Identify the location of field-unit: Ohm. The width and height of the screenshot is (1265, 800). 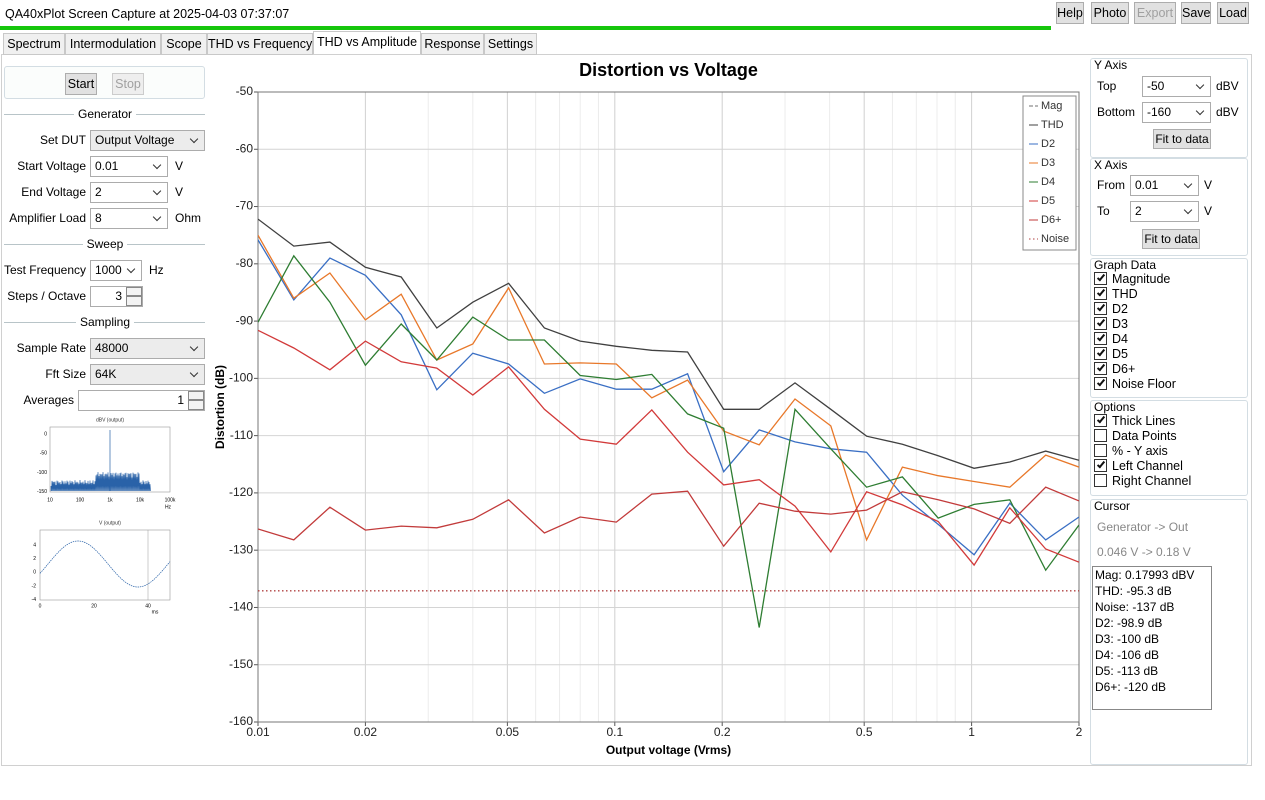
(188, 218).